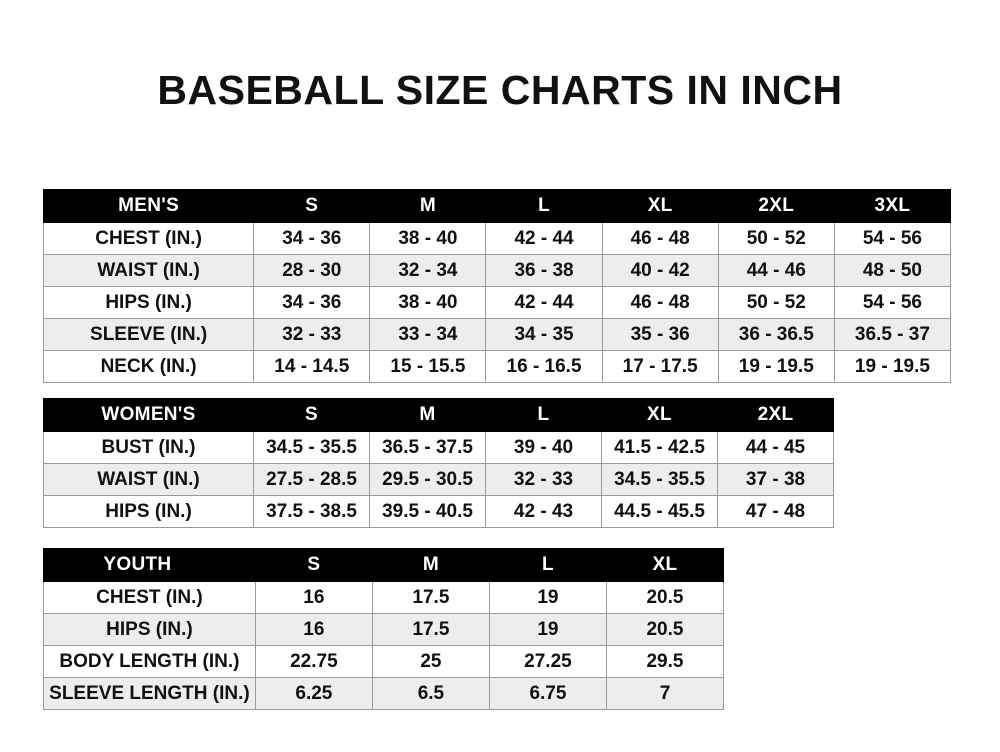  I want to click on womens-row-label: WAIST (IN.), so click(148, 479).